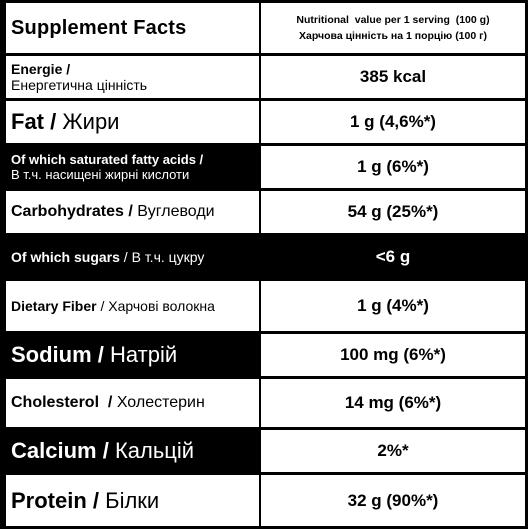 This screenshot has width=528, height=529. Describe the element at coordinates (168, 257) in the screenshot. I see `nutrient-name-ua: В т.ч. цукру` at that location.